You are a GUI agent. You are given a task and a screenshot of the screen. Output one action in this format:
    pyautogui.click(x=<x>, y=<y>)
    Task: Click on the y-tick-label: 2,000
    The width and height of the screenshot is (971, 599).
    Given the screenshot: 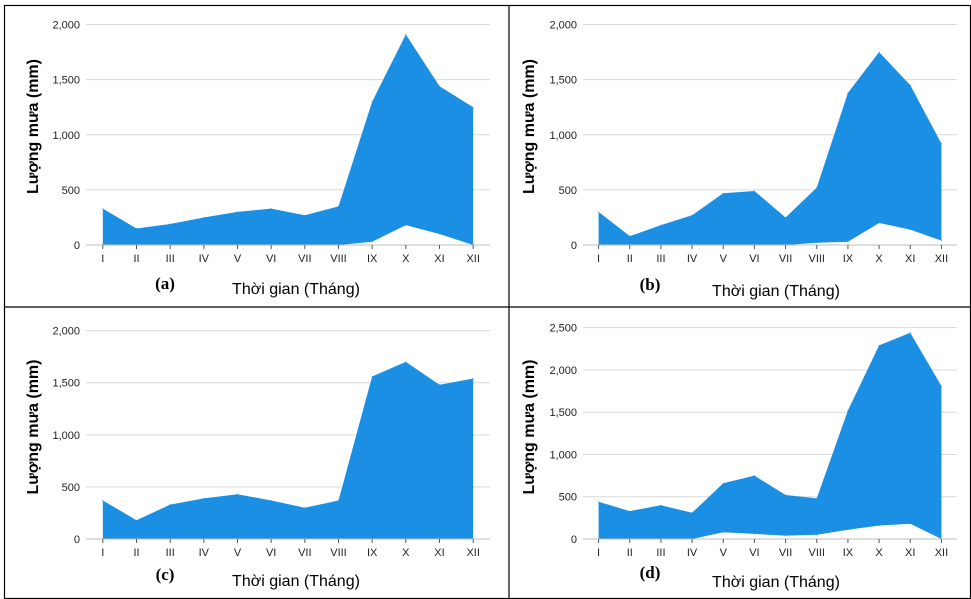 What is the action you would take?
    pyautogui.click(x=563, y=26)
    